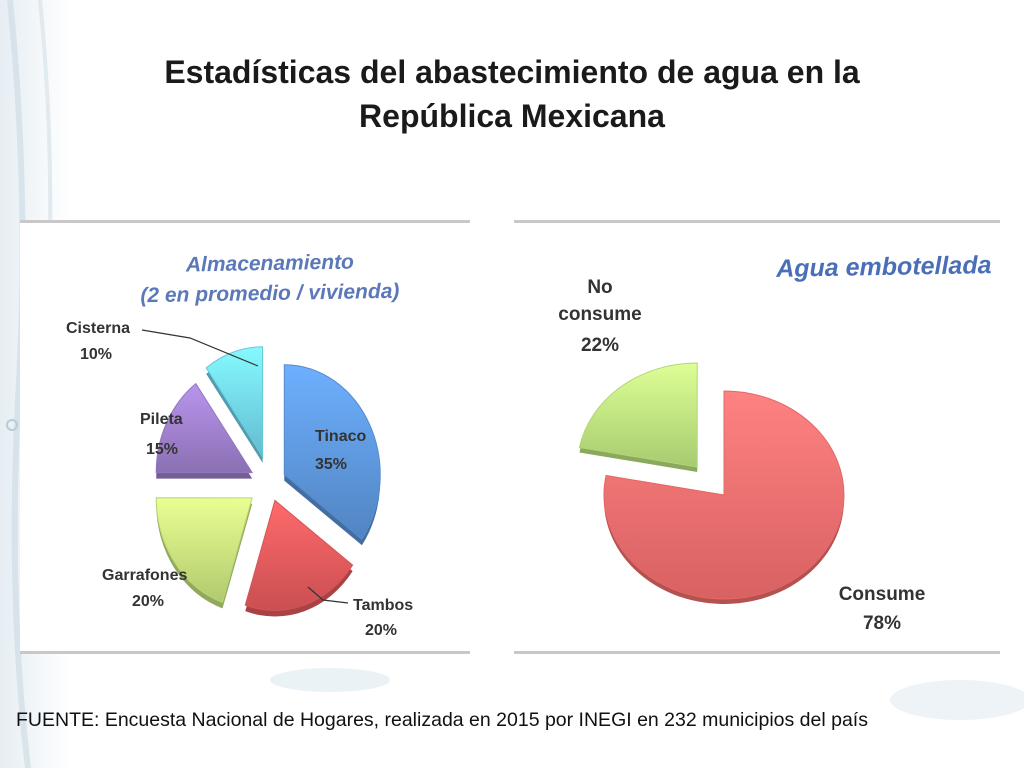 The width and height of the screenshot is (1024, 768). I want to click on slice-value-pileta: 15%, so click(162, 449).